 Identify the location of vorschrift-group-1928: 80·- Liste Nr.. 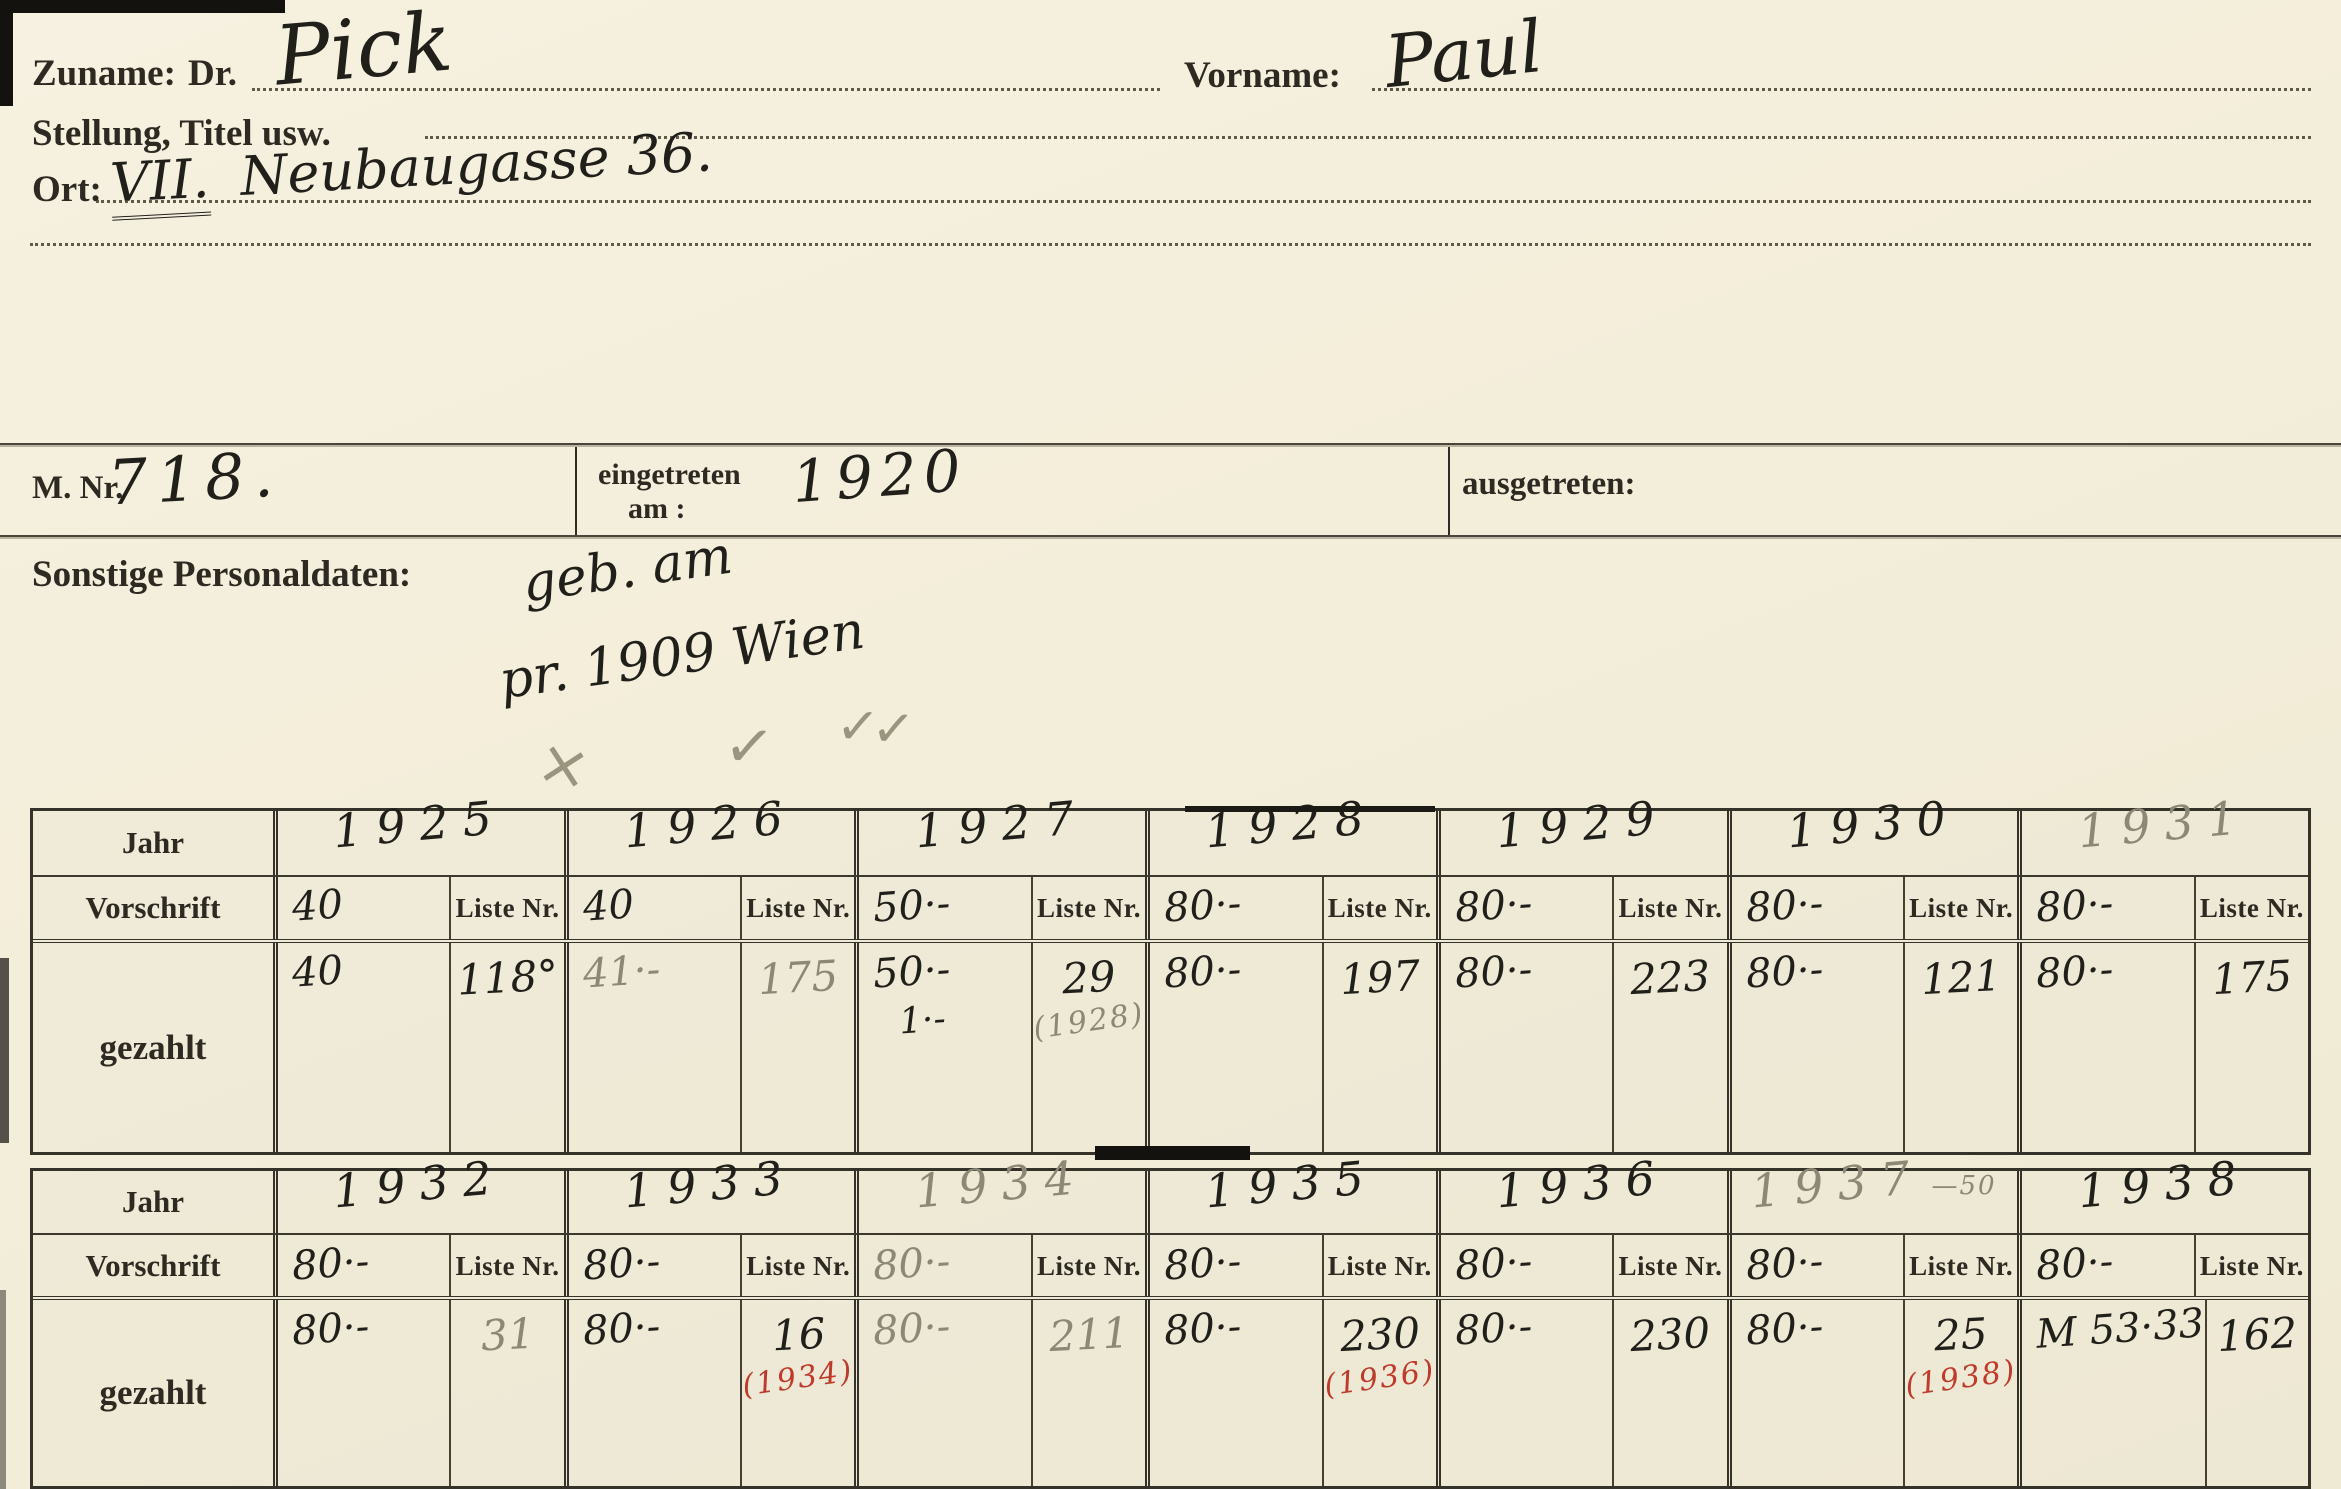
(1290, 908).